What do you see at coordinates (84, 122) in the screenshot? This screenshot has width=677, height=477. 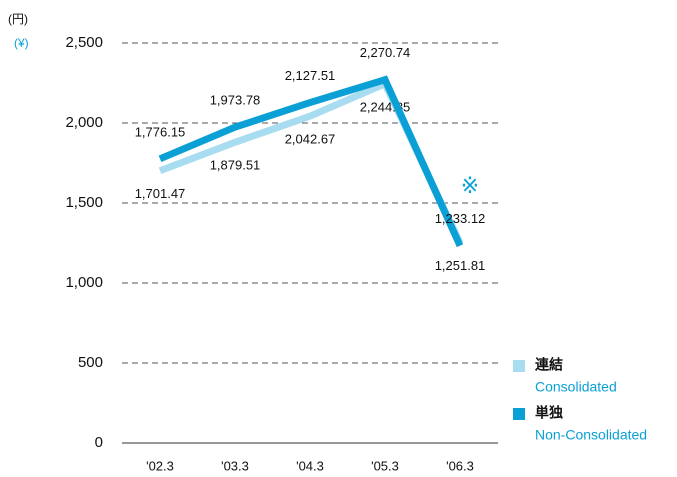 I see `y-tick-label: 2,000` at bounding box center [84, 122].